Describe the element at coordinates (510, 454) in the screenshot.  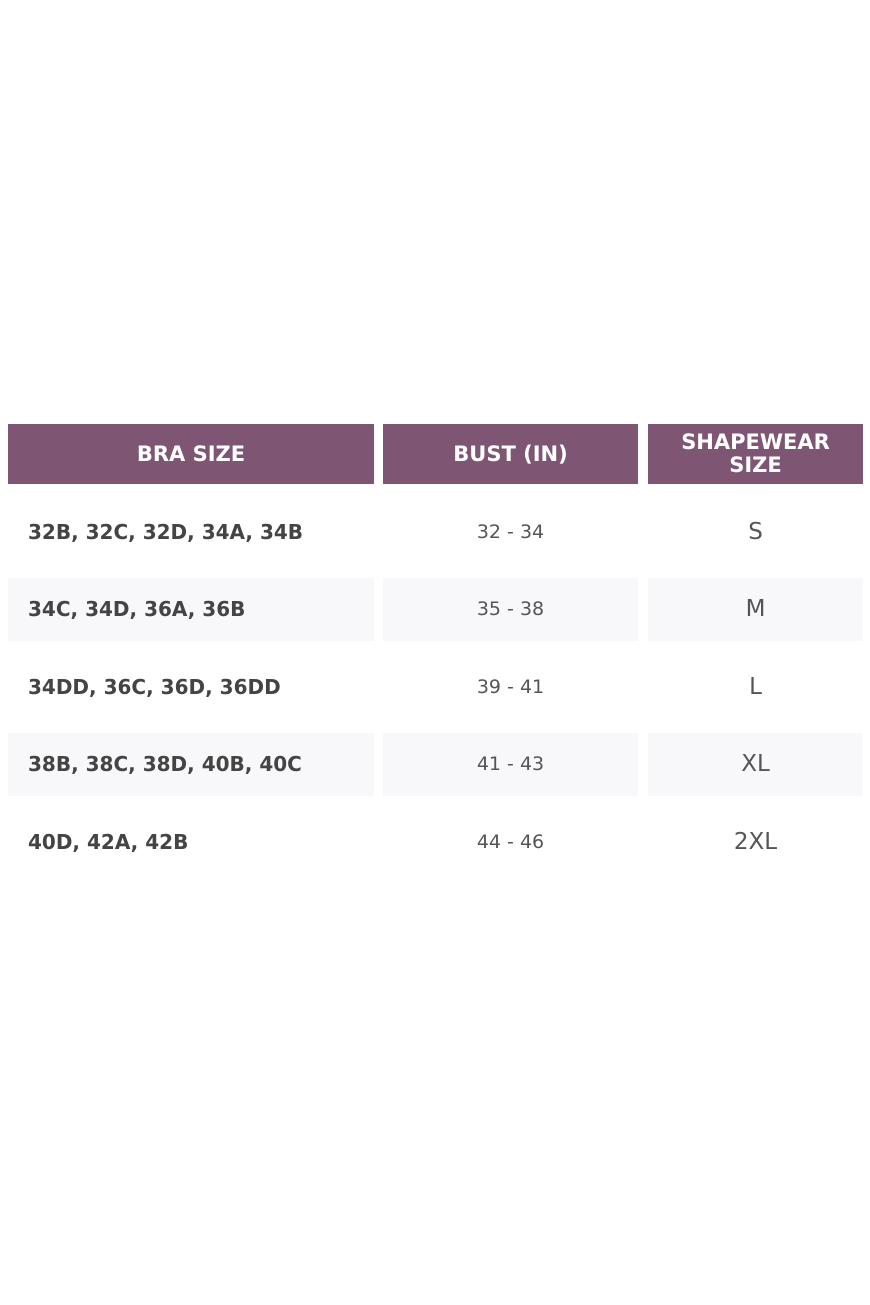
I see `column-header: BUST (IN)` at that location.